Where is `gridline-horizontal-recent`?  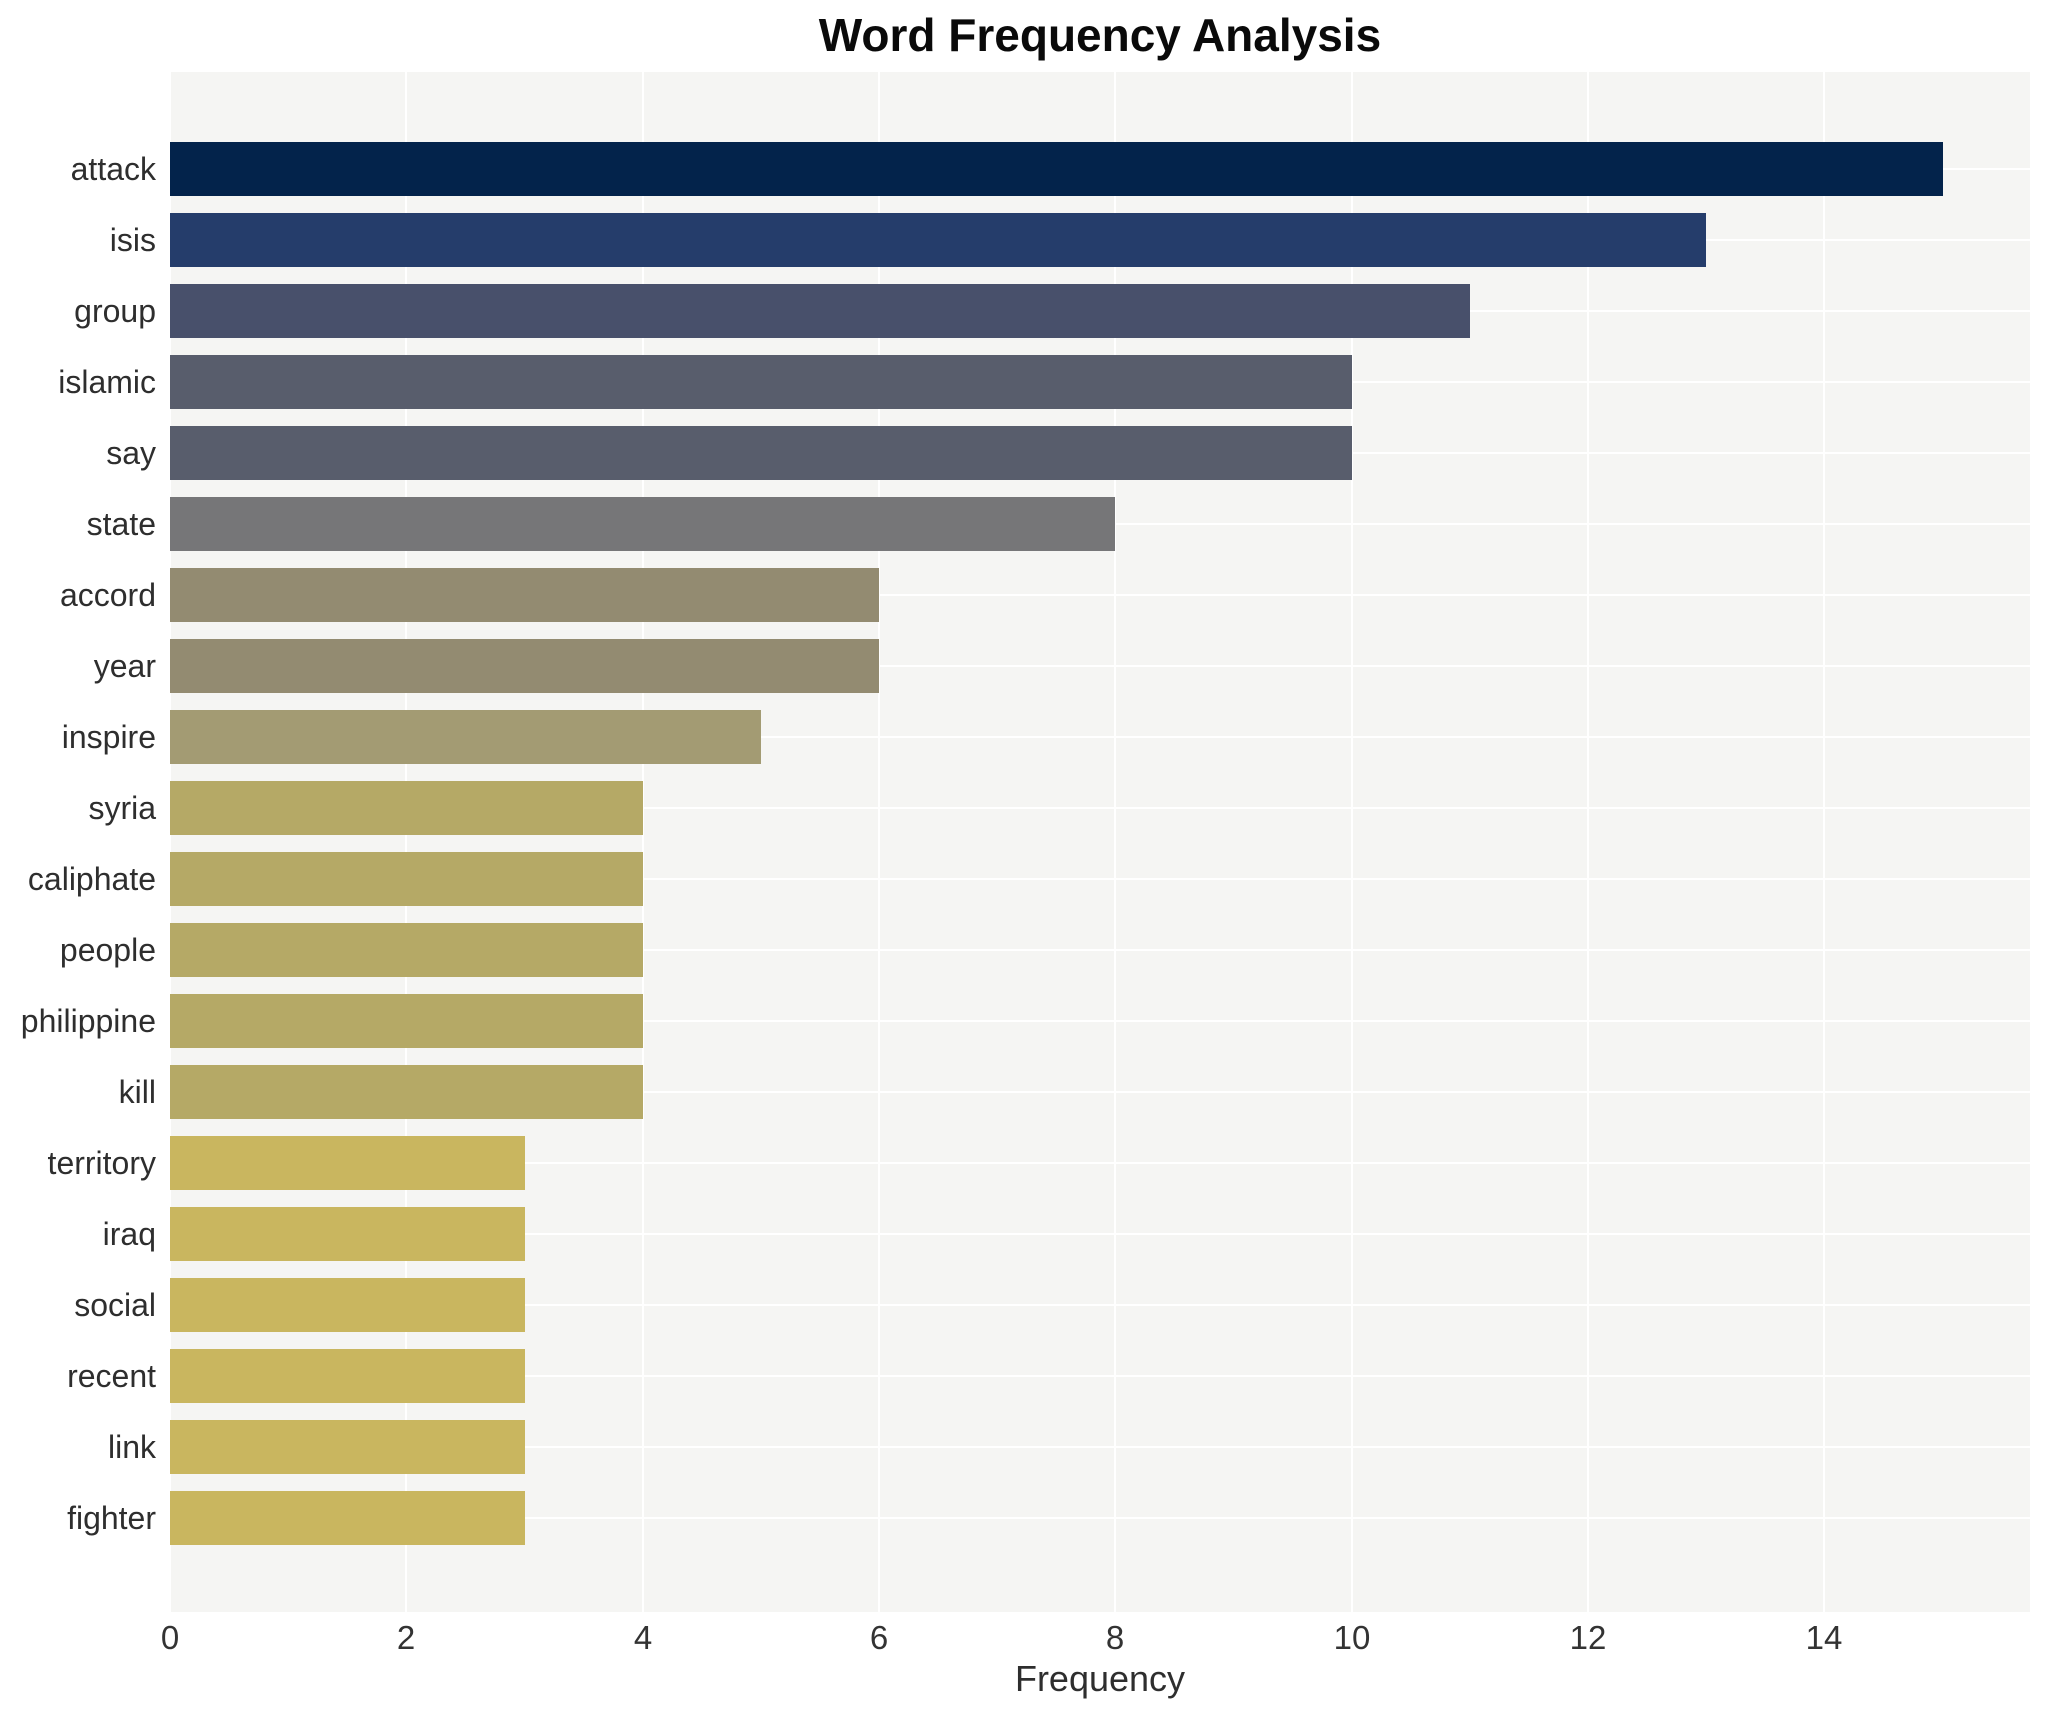 gridline-horizontal-recent is located at coordinates (1100, 1376).